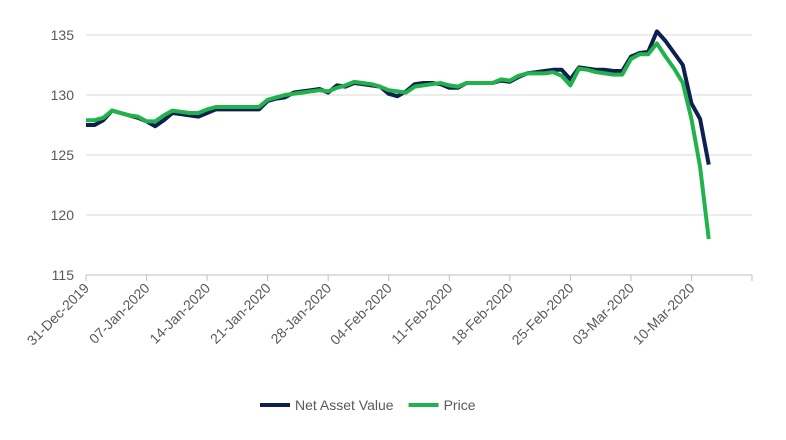 The image size is (786, 440). Describe the element at coordinates (542, 314) in the screenshot. I see `x-tick-label: 25-Feb-2020` at that location.